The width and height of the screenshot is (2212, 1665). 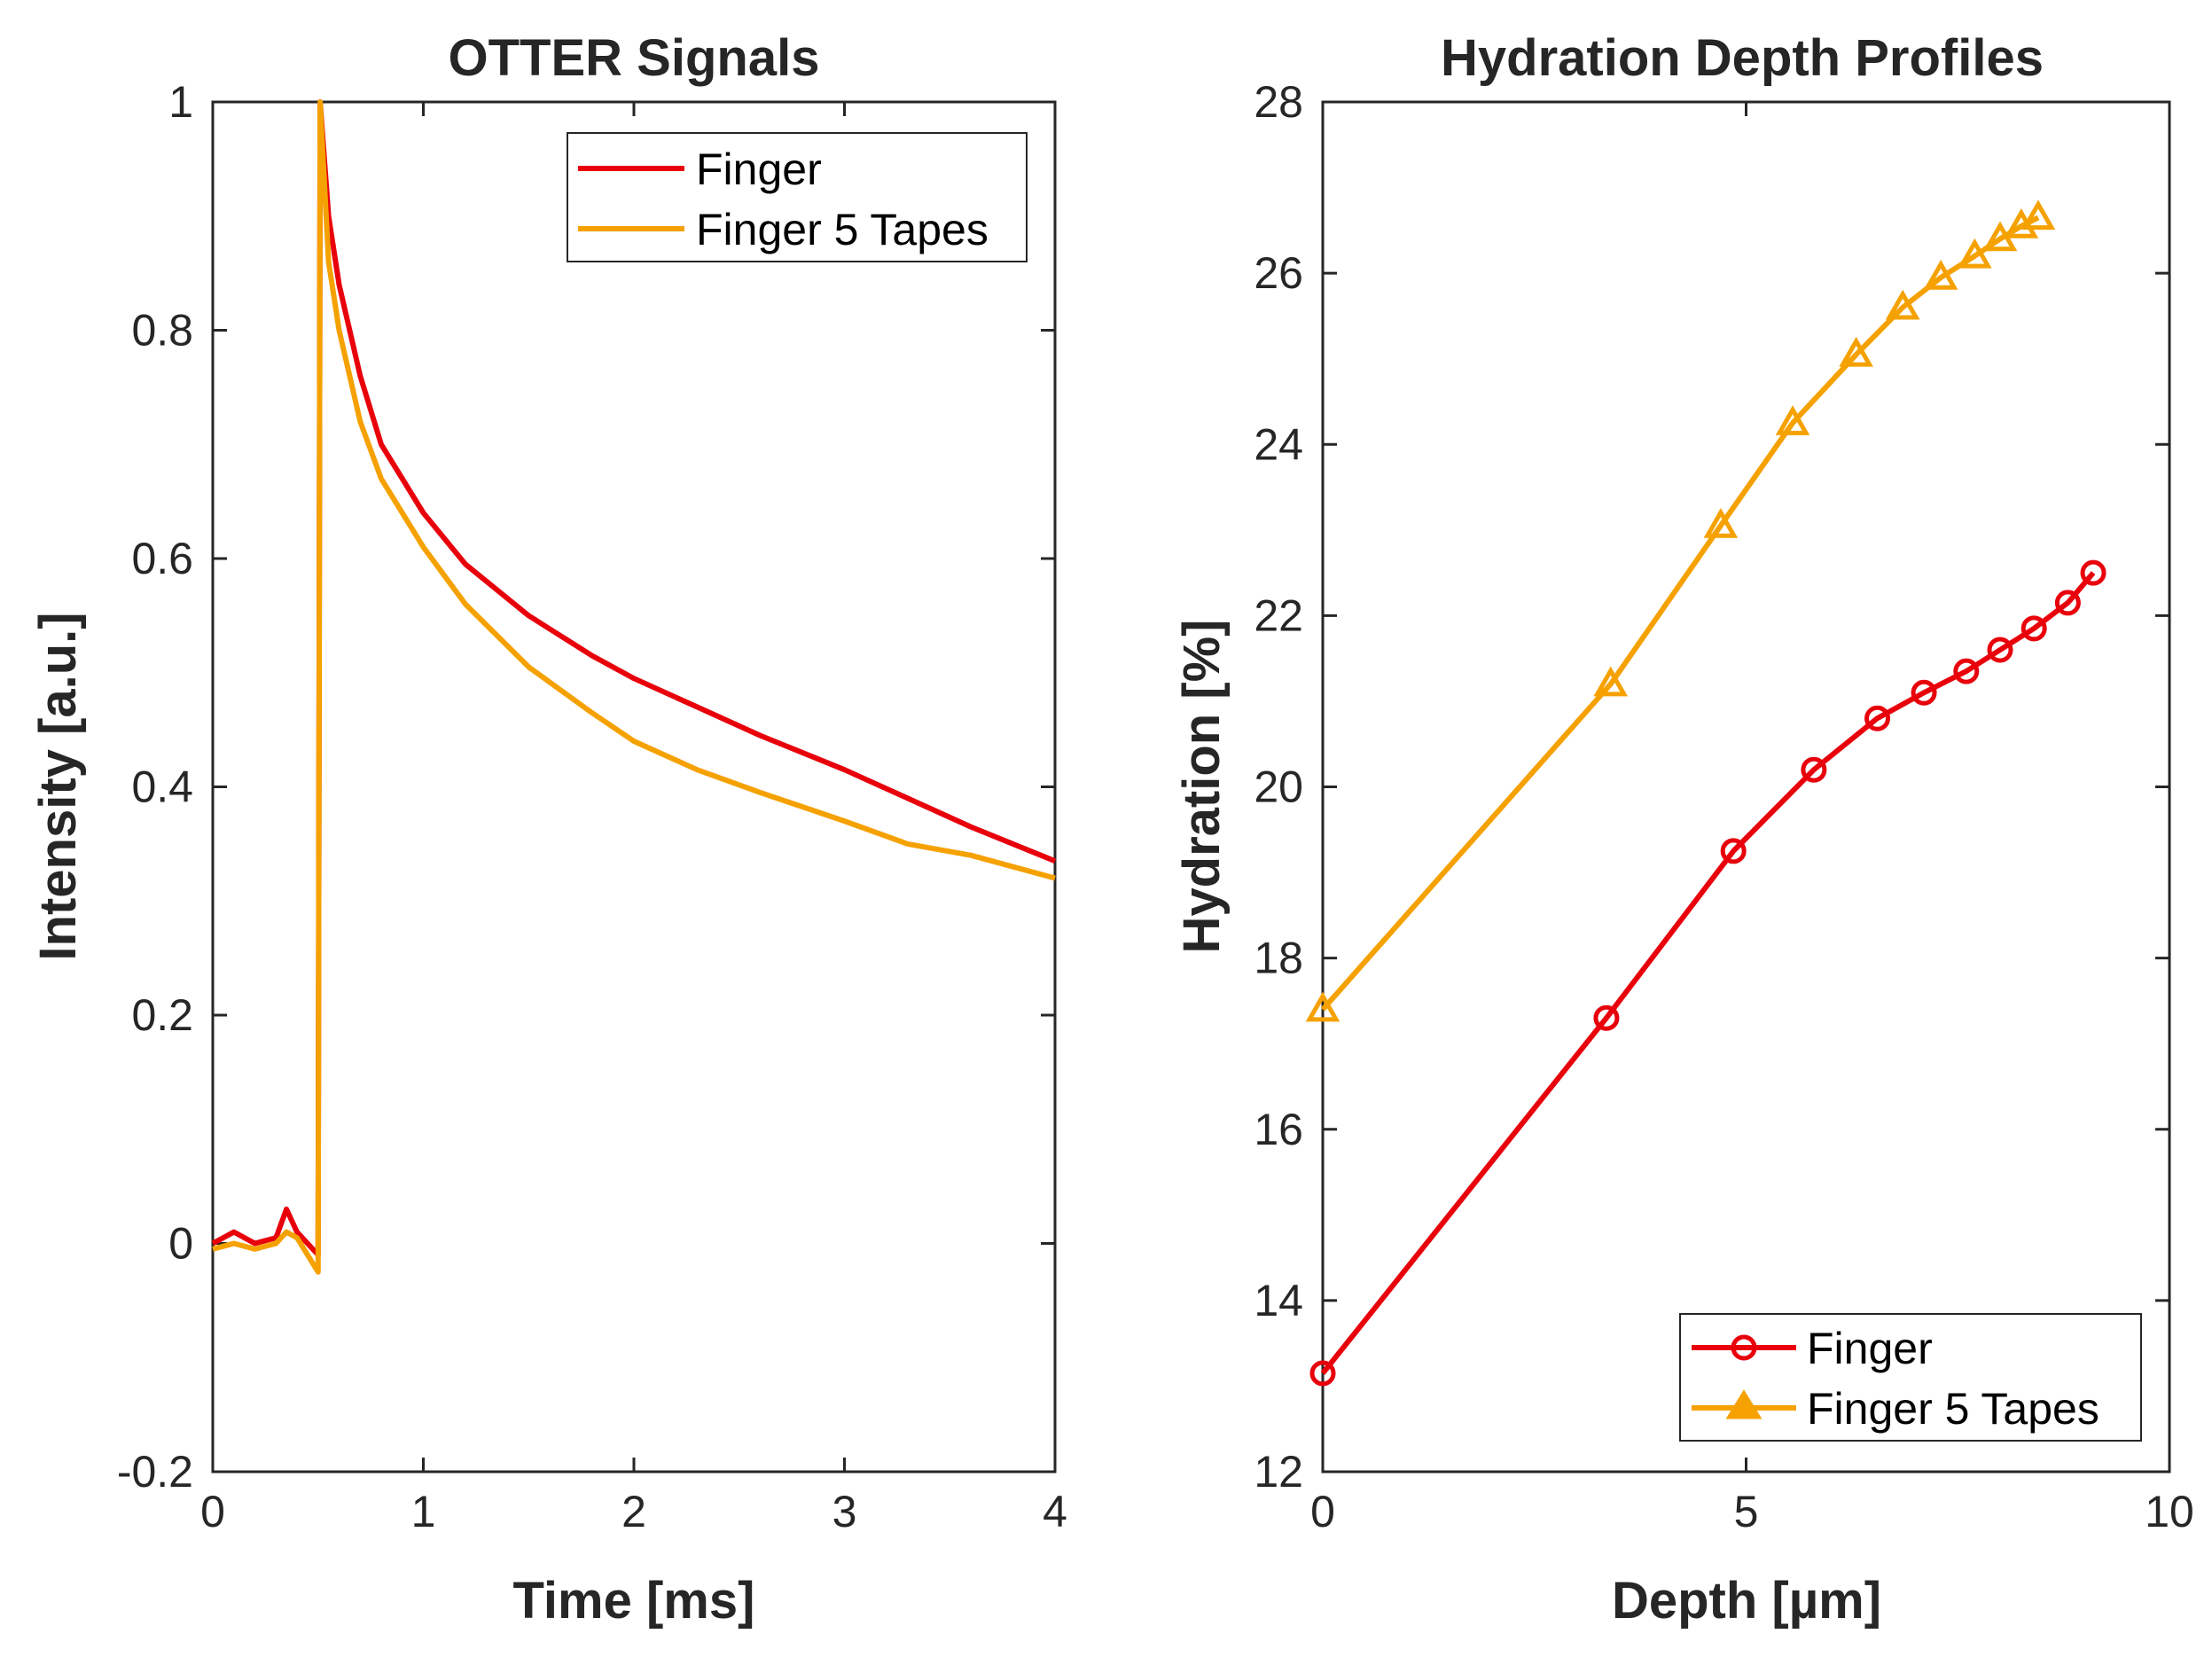 What do you see at coordinates (180, 102) in the screenshot?
I see `y-tick-label: 1` at bounding box center [180, 102].